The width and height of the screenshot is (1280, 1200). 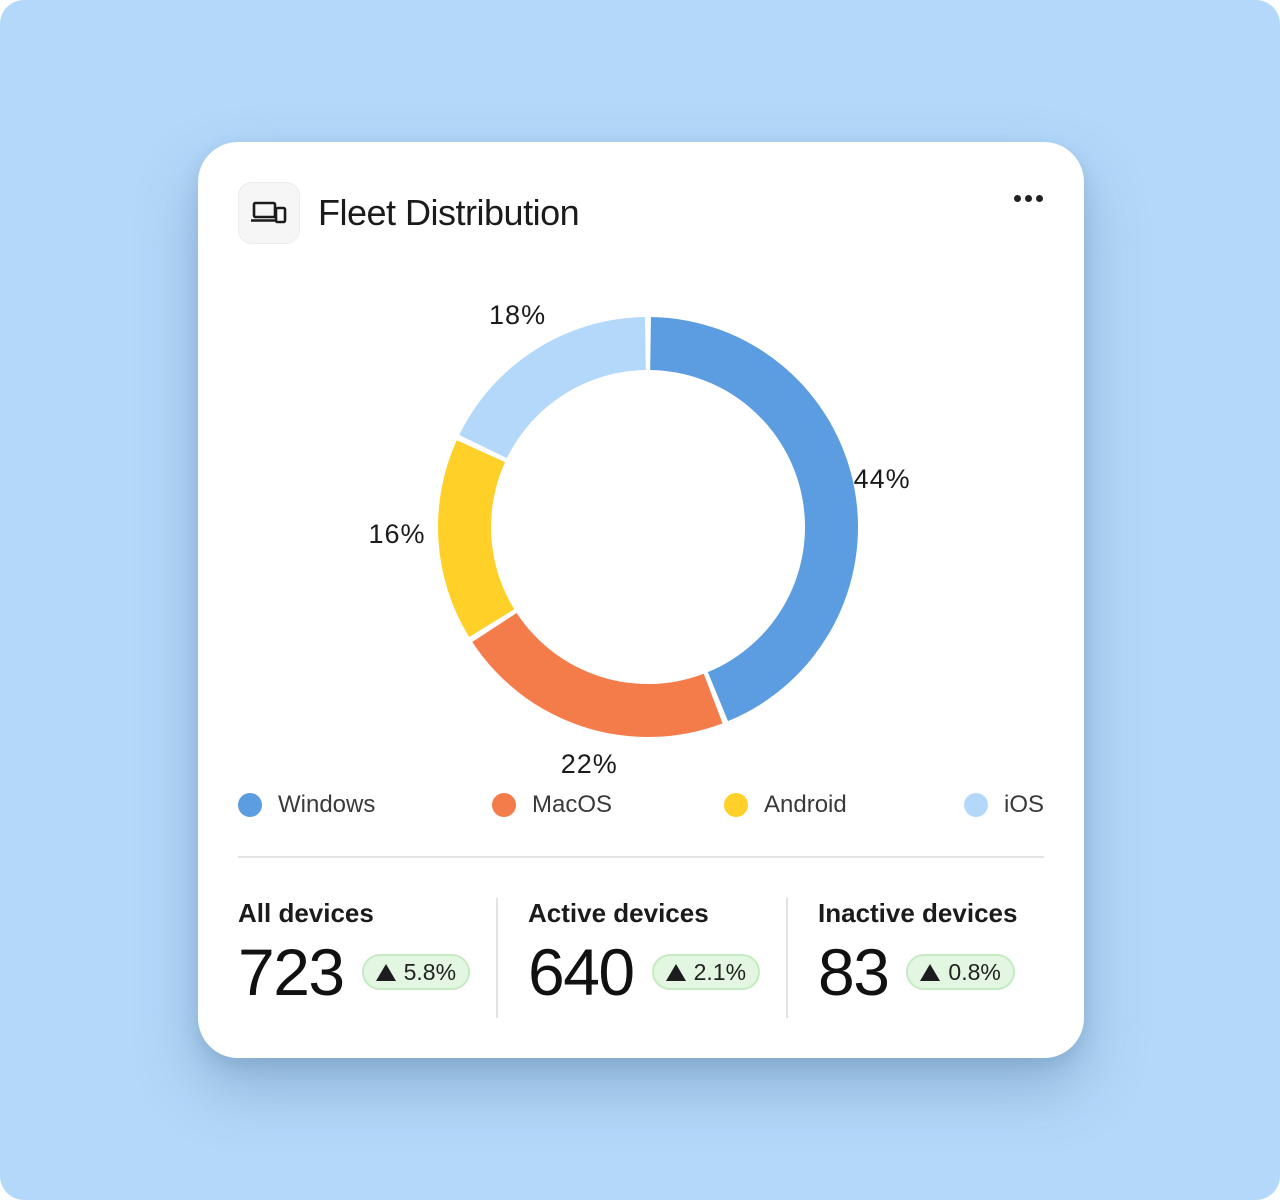 I want to click on stat-value: 723, so click(x=291, y=972).